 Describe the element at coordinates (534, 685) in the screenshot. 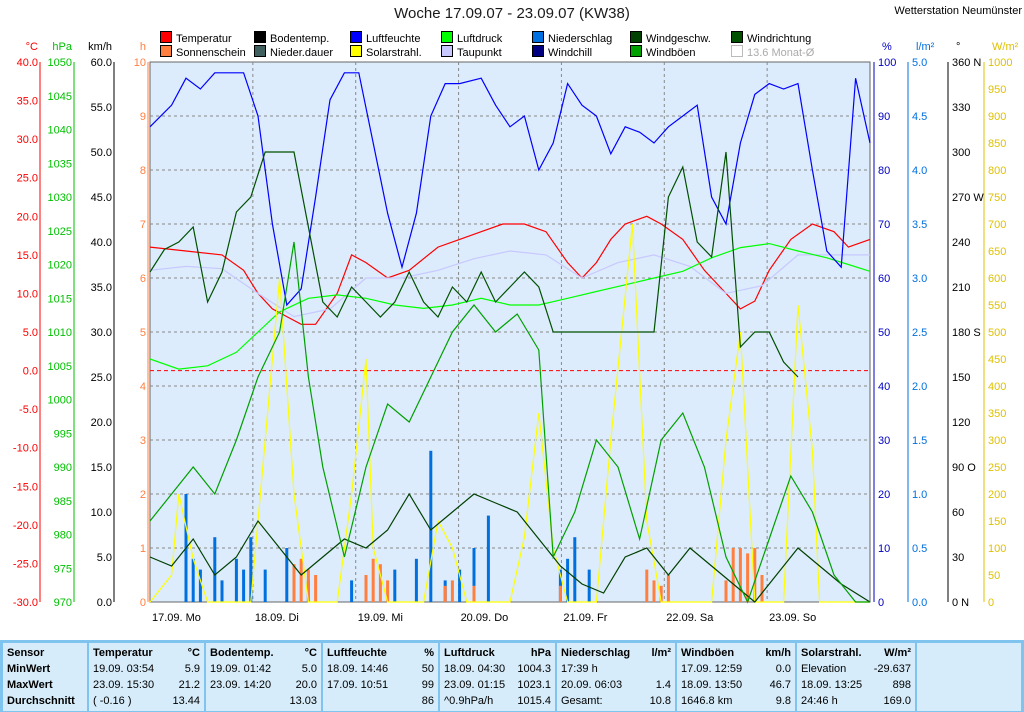

I see `stats-cell-value: 1023.1` at that location.